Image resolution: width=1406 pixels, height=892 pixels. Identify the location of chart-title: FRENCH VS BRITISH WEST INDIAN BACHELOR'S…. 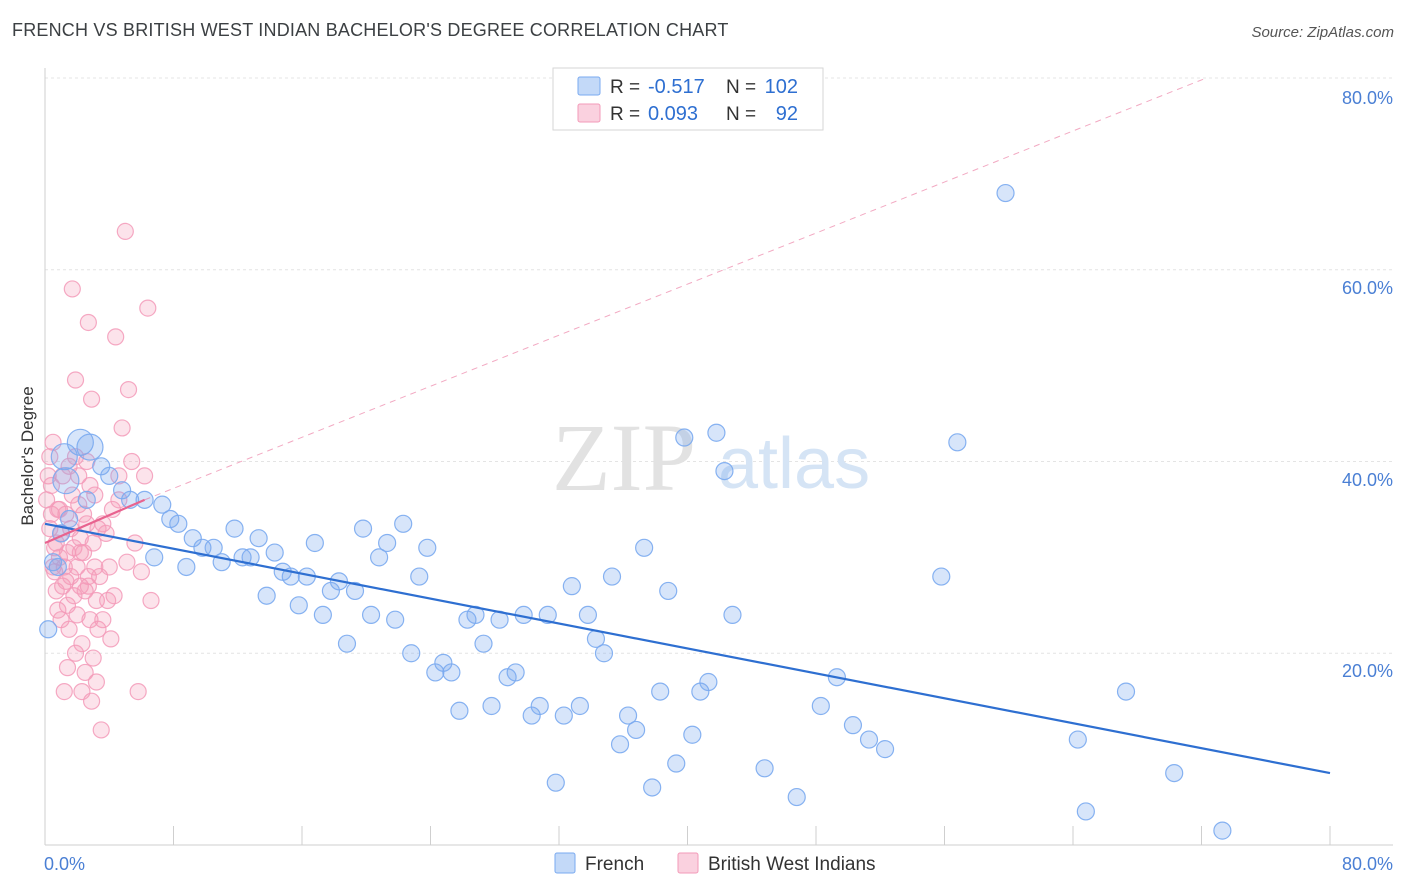
(370, 30).